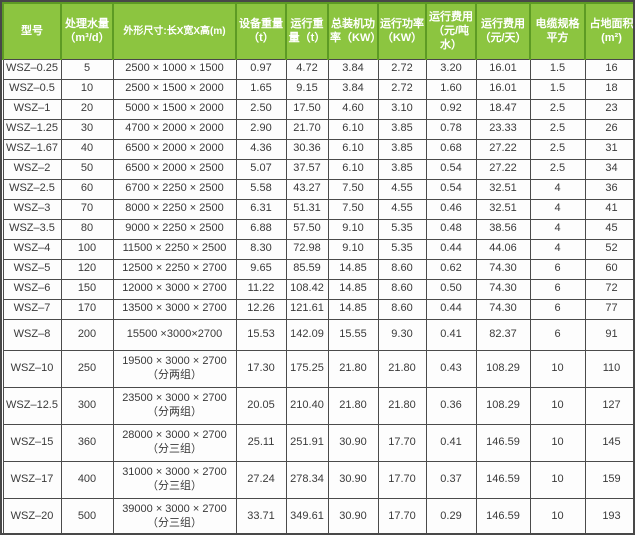 The image size is (635, 535). What do you see at coordinates (307, 189) in the screenshot?
I see `running-weight-cell: 43.27` at bounding box center [307, 189].